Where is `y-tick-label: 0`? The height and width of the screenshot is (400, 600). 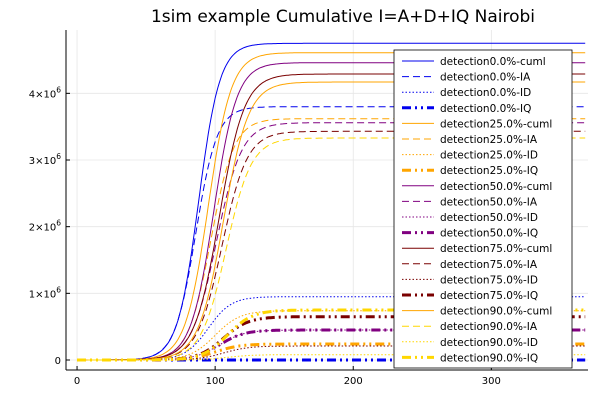 y-tick-label: 0 is located at coordinates (58, 361).